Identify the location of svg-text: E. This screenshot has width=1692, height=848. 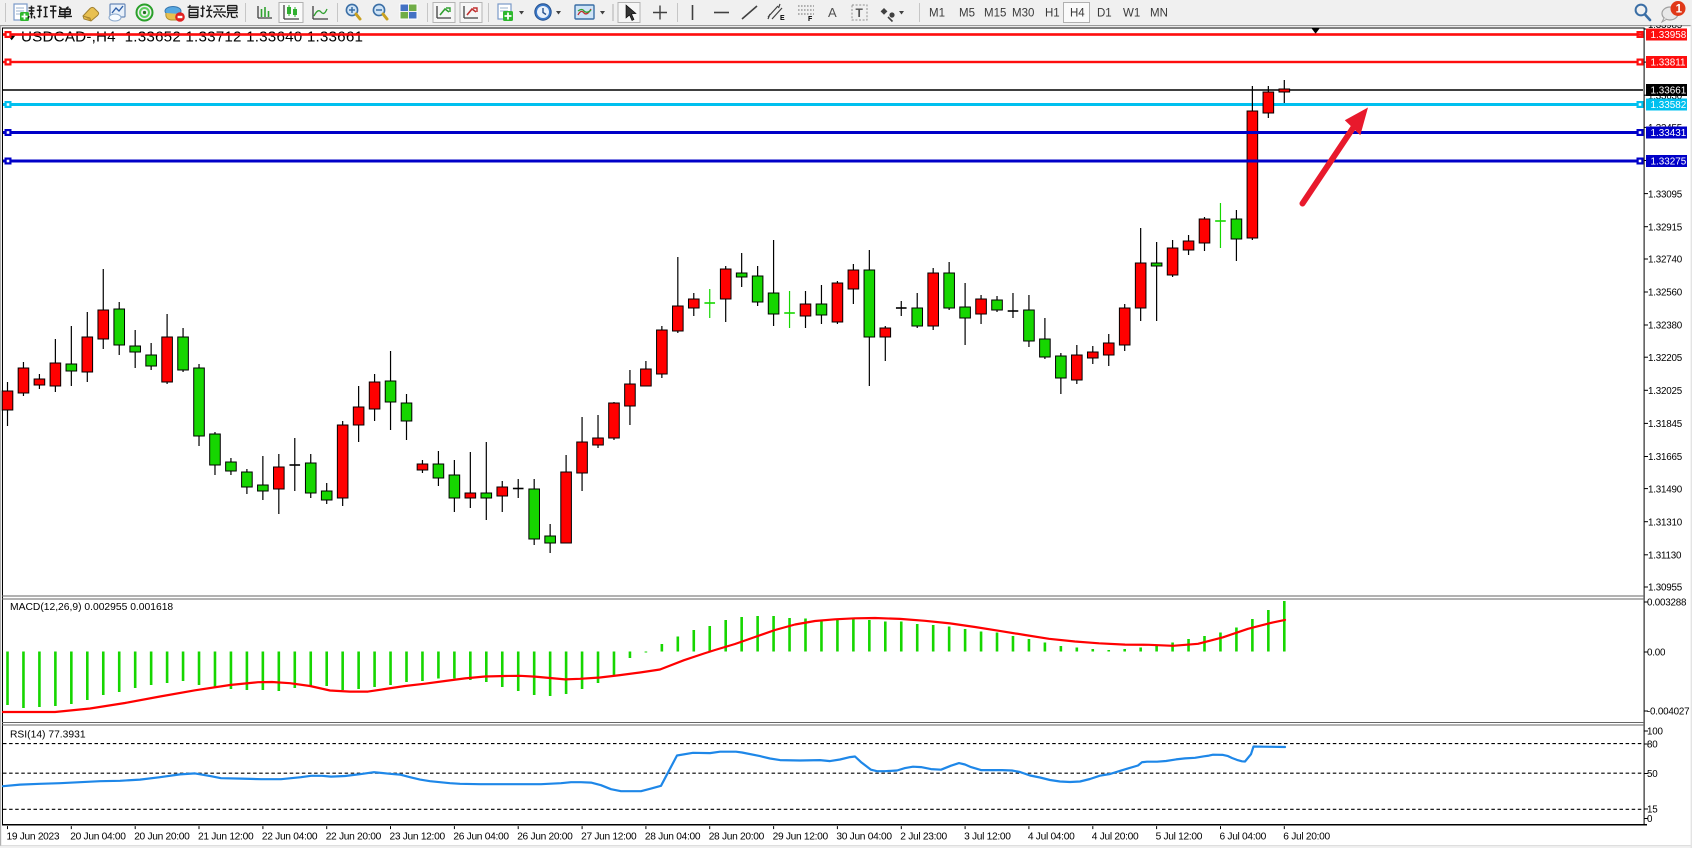
(782, 18).